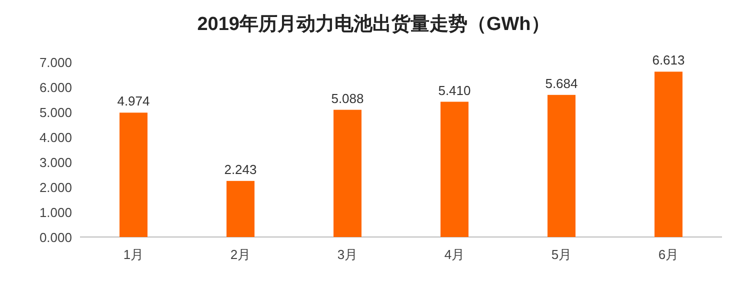  What do you see at coordinates (561, 83) in the screenshot?
I see `data-label: 5.684` at bounding box center [561, 83].